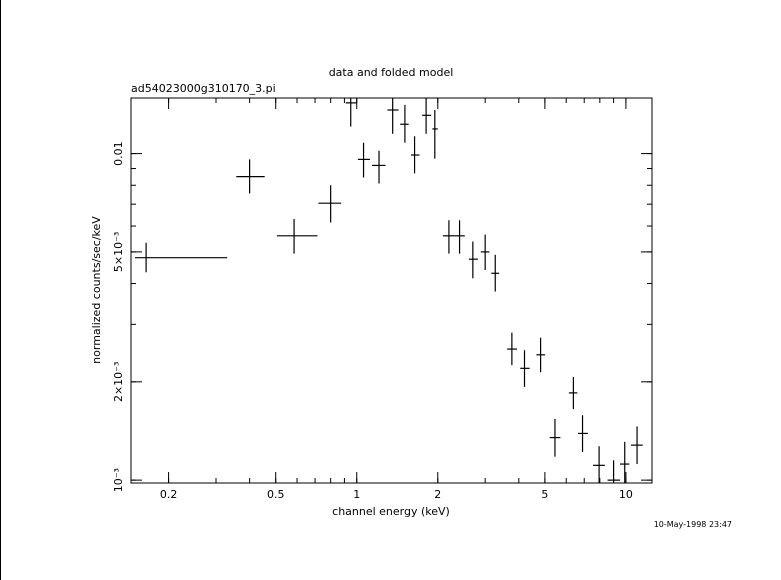 This screenshot has width=781, height=580. What do you see at coordinates (118, 480) in the screenshot?
I see `y-tick-label: 10⁻³` at bounding box center [118, 480].